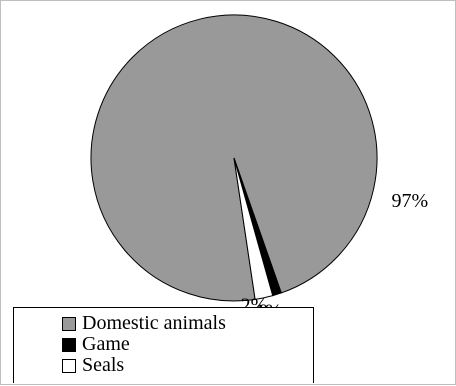  I want to click on legend-label-domestic-animals: Domestic animals, so click(154, 323).